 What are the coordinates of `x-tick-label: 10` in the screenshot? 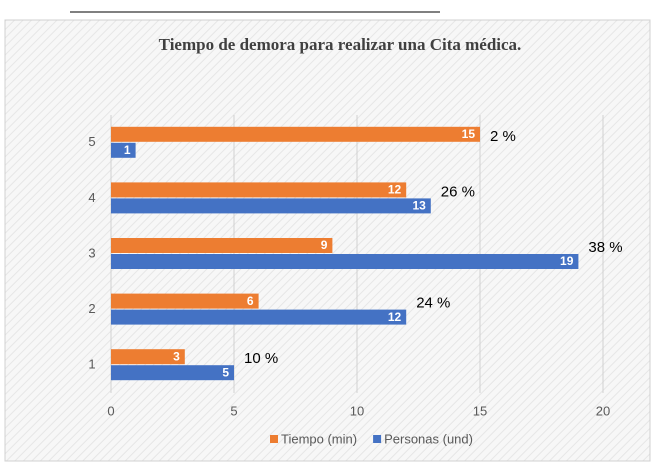 It's located at (357, 410).